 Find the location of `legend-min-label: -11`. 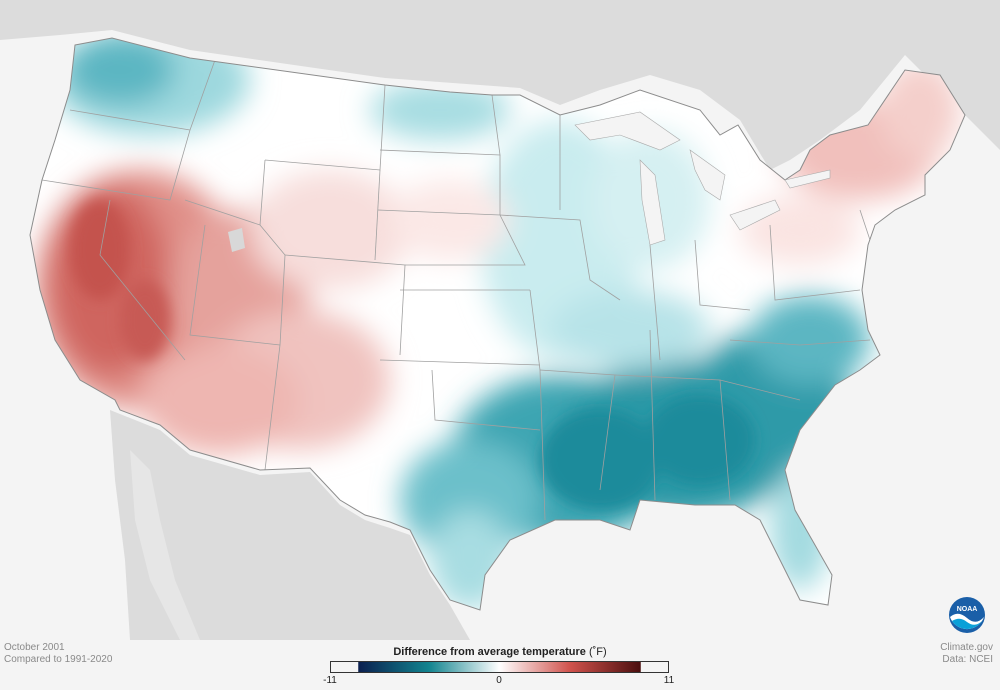

legend-min-label: -11 is located at coordinates (330, 680).